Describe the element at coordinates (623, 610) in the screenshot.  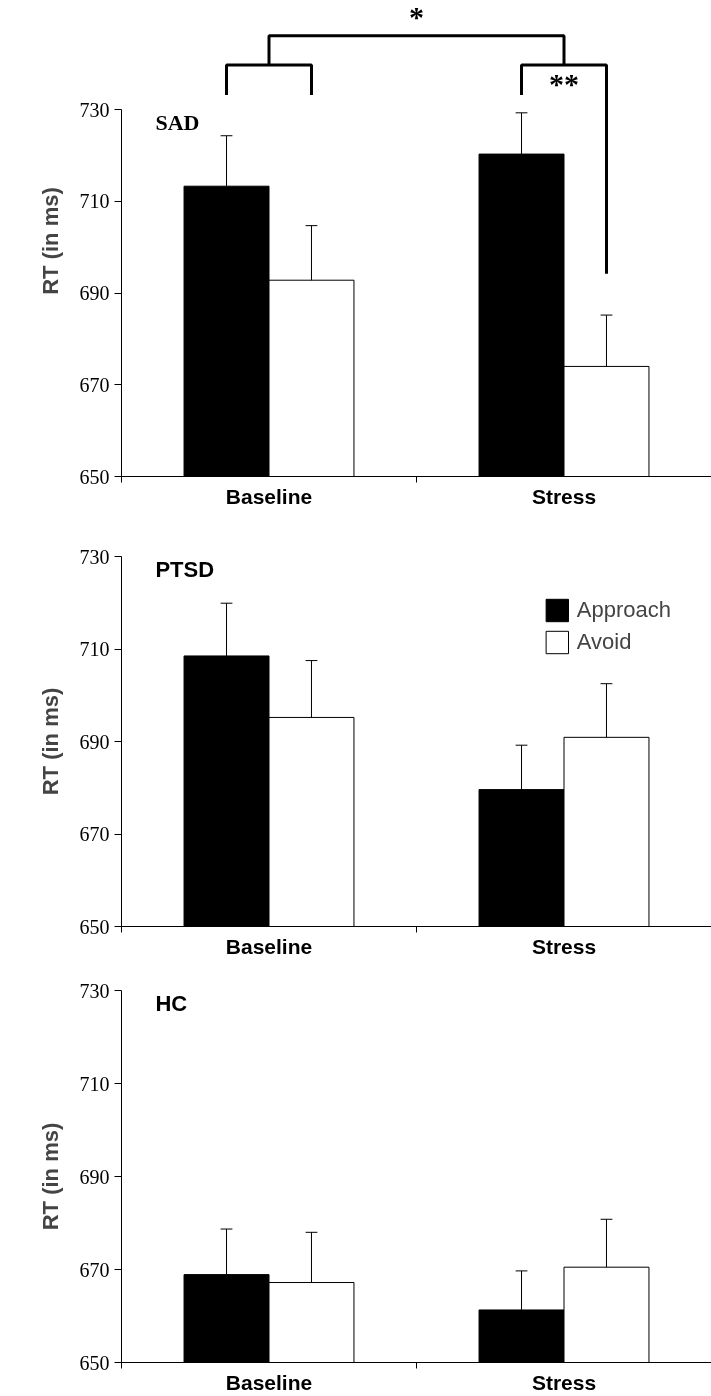
I see `legend-label: Approach` at that location.